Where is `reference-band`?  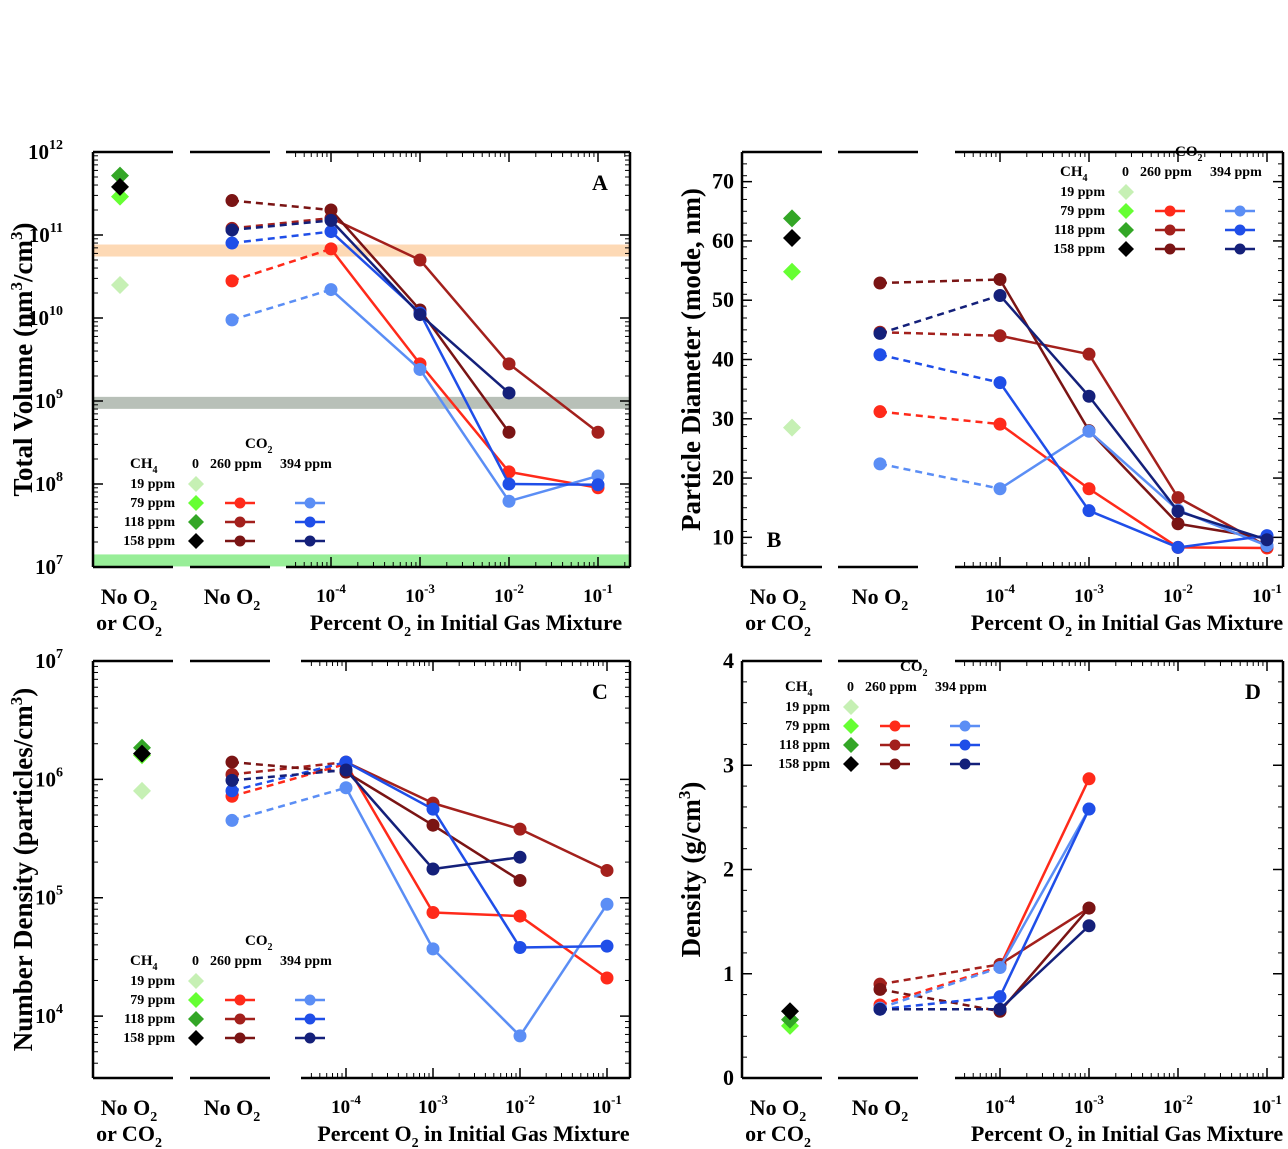
reference-band is located at coordinates (361, 402).